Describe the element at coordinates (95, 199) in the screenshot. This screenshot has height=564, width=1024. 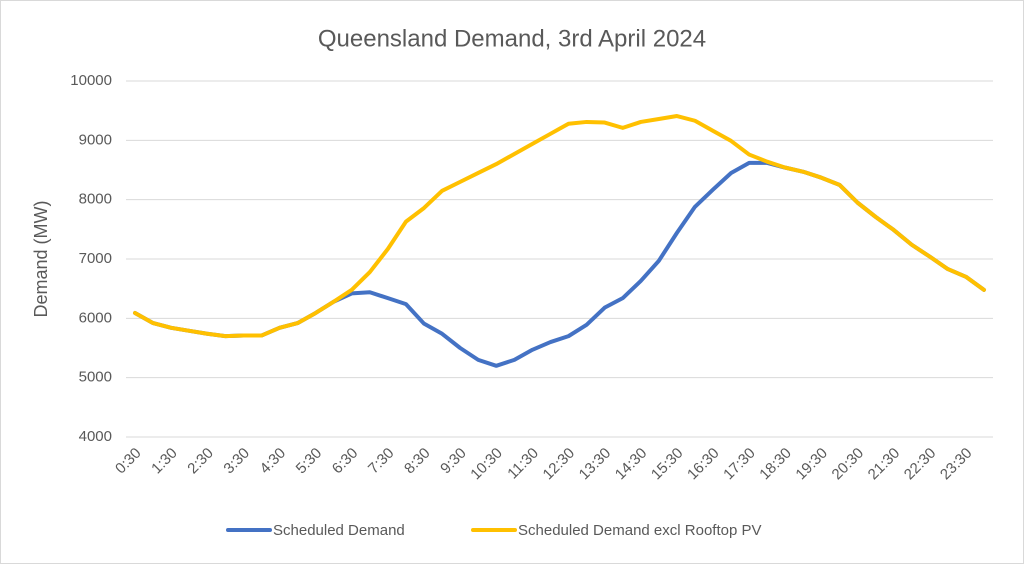
I see `y-tick-label: 8000` at that location.